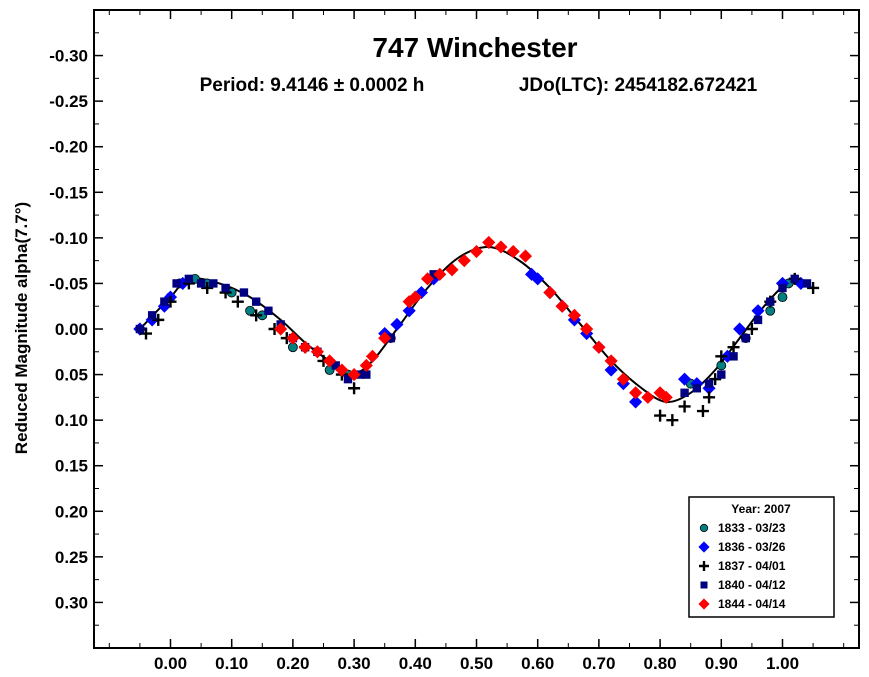  Describe the element at coordinates (68, 56) in the screenshot. I see `y-tick-label: -0.30` at that location.